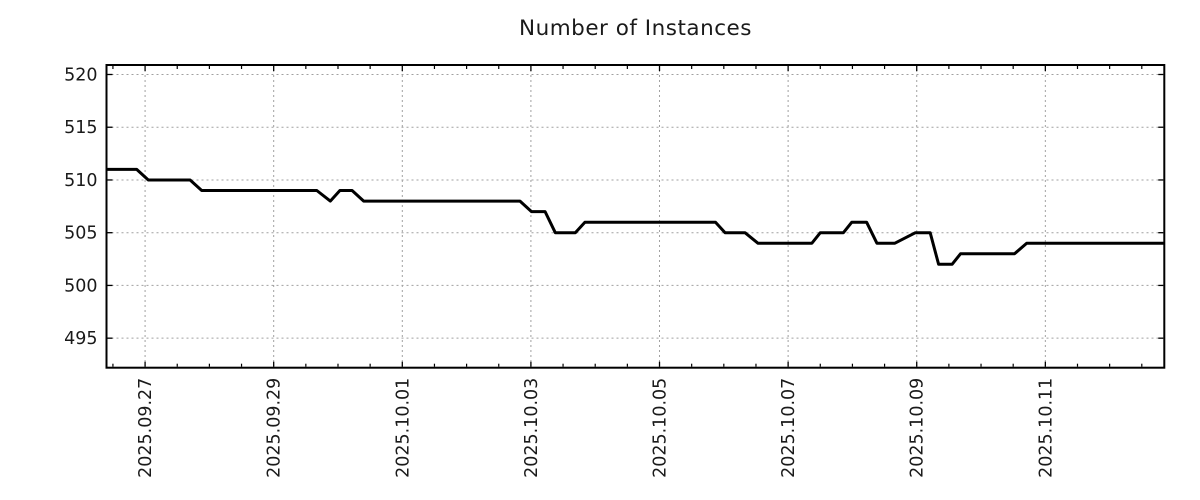  I want to click on y-tick-label: 520, so click(80, 75).